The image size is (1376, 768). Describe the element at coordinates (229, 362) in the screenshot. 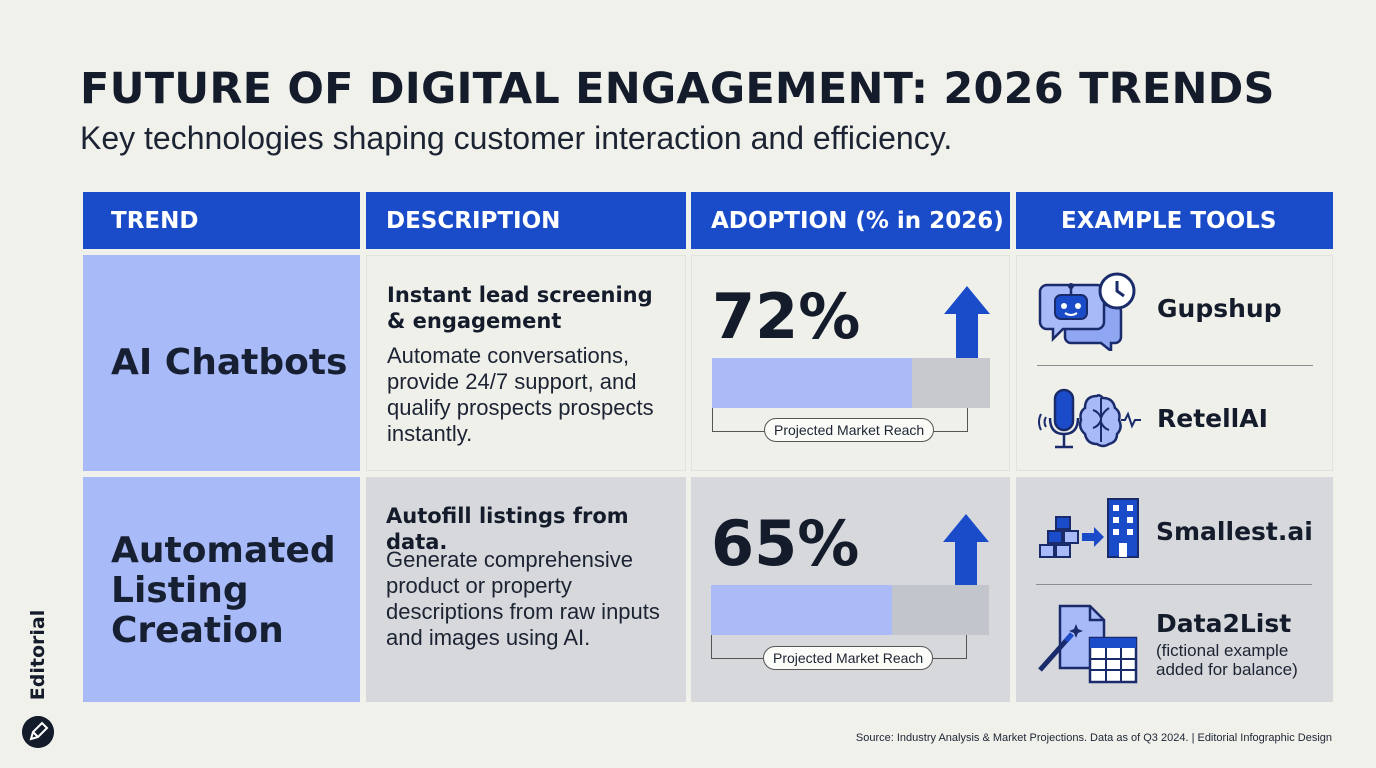

I see `trend-name: AI Chatbots` at that location.